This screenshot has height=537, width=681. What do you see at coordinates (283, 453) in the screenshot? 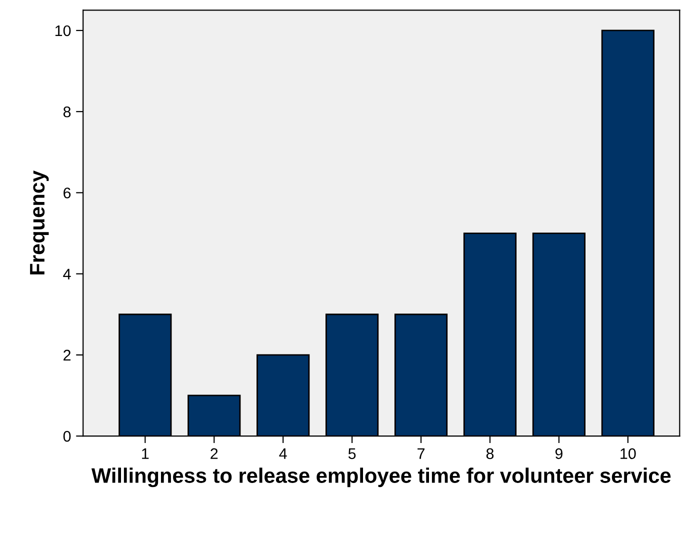
I see `x-tick-label: 4` at bounding box center [283, 453].